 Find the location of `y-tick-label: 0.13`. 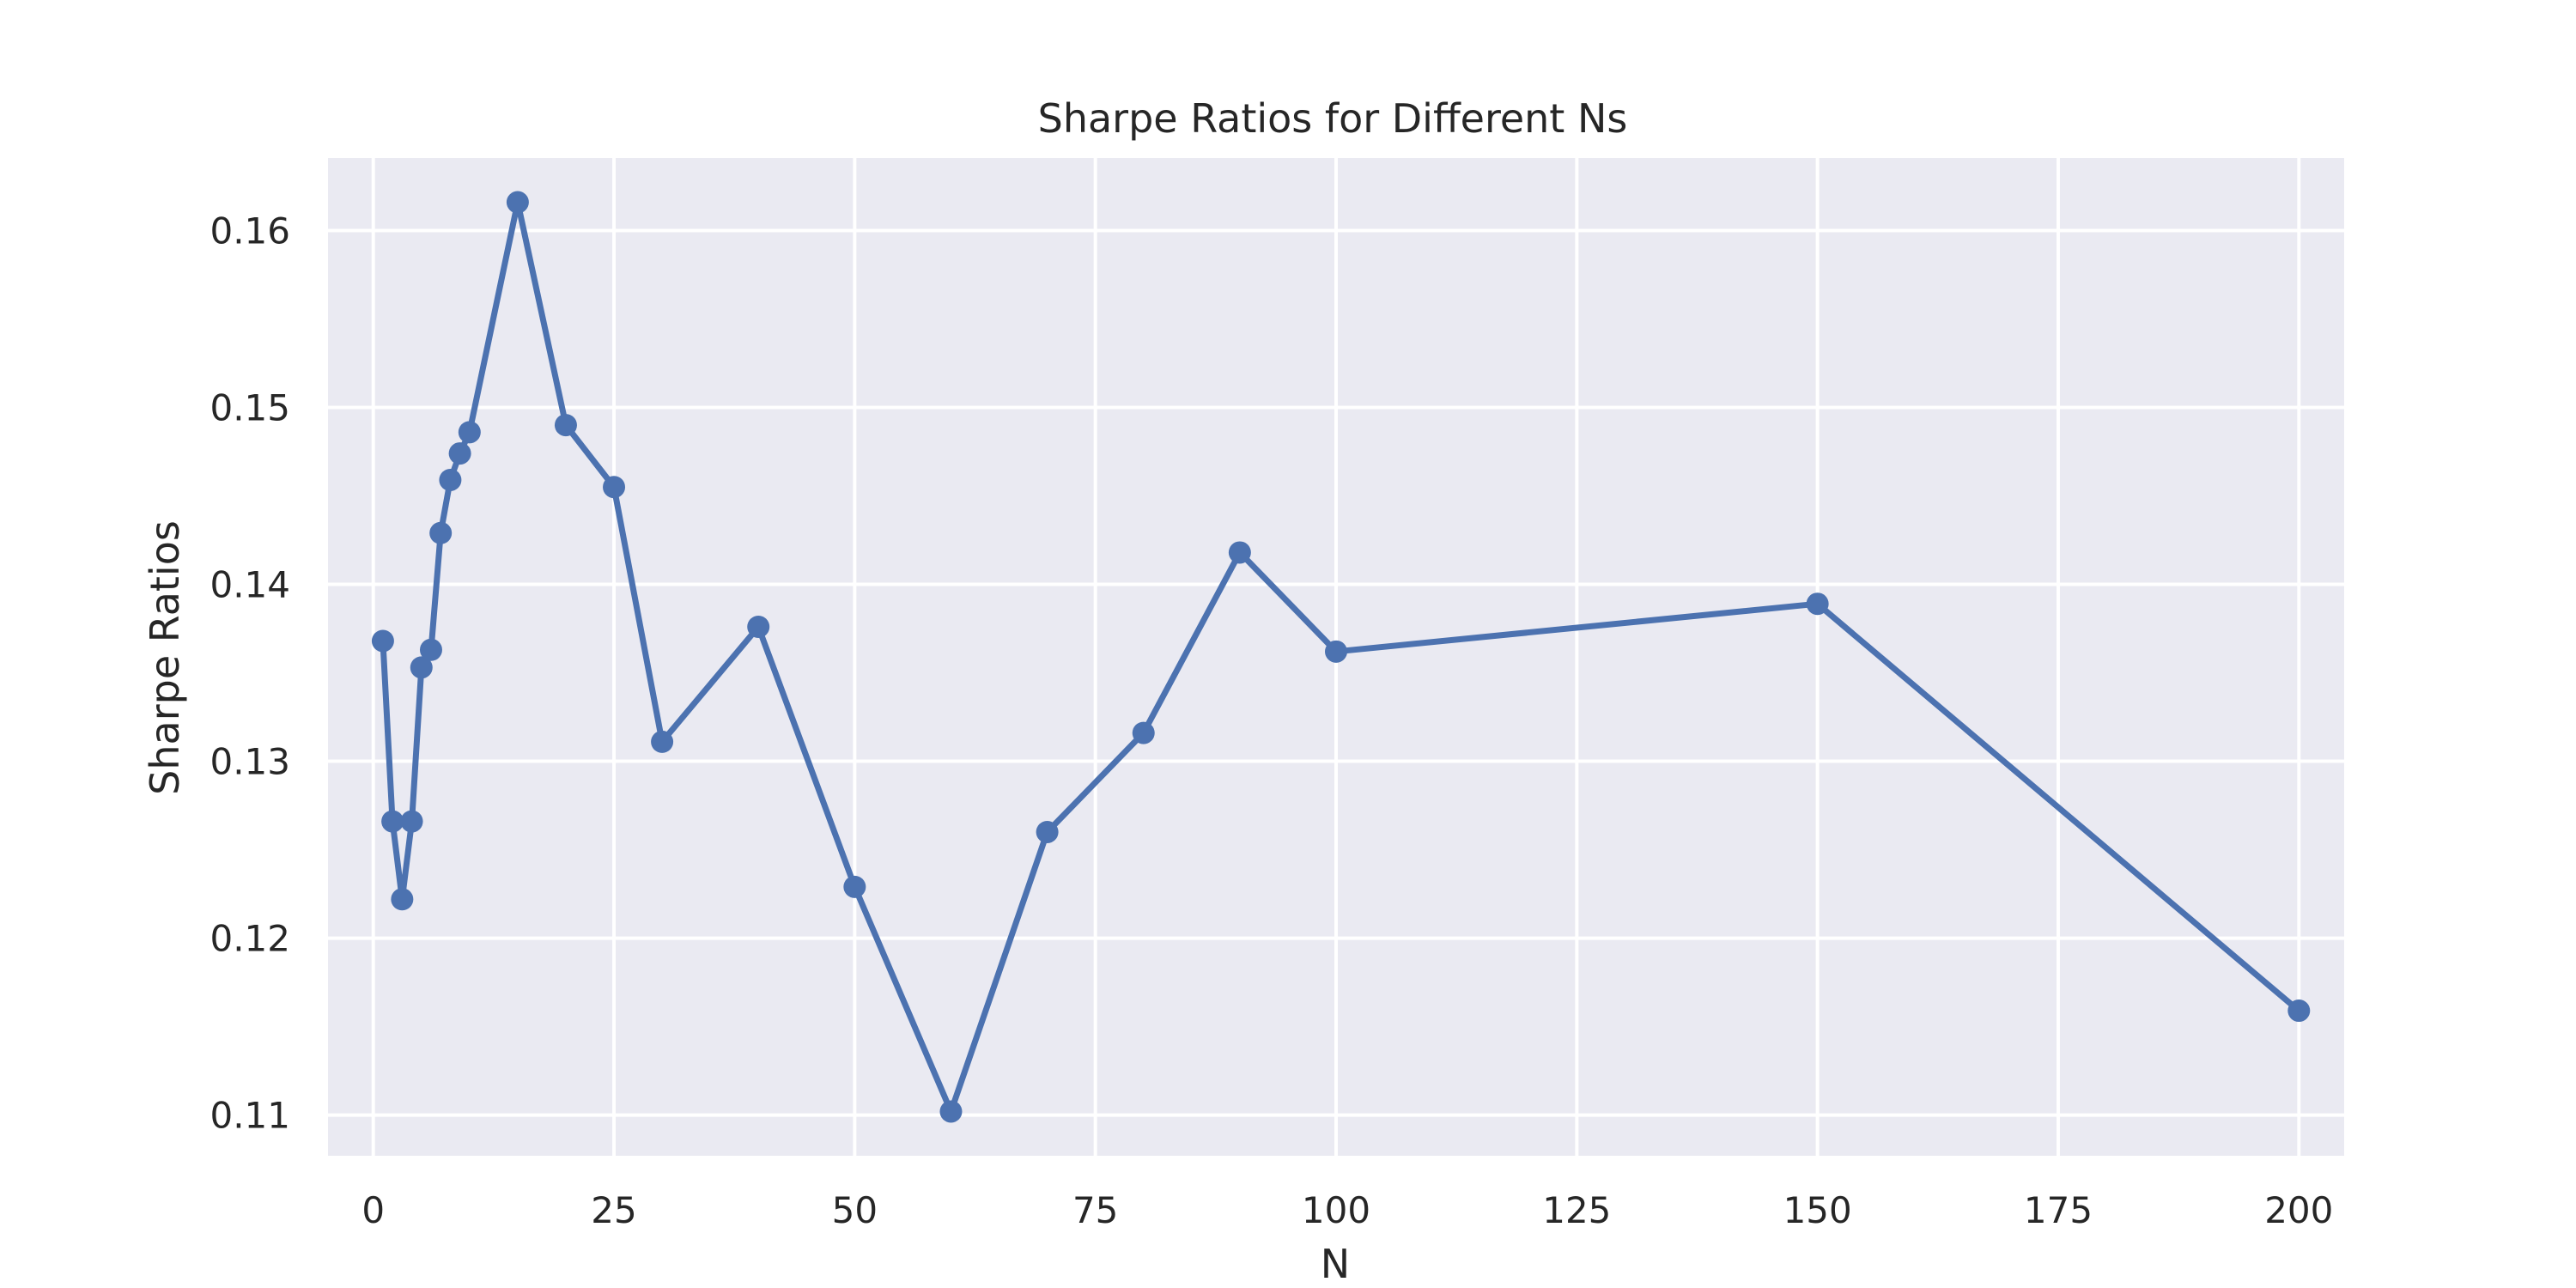

y-tick-label: 0.13 is located at coordinates (250, 762).